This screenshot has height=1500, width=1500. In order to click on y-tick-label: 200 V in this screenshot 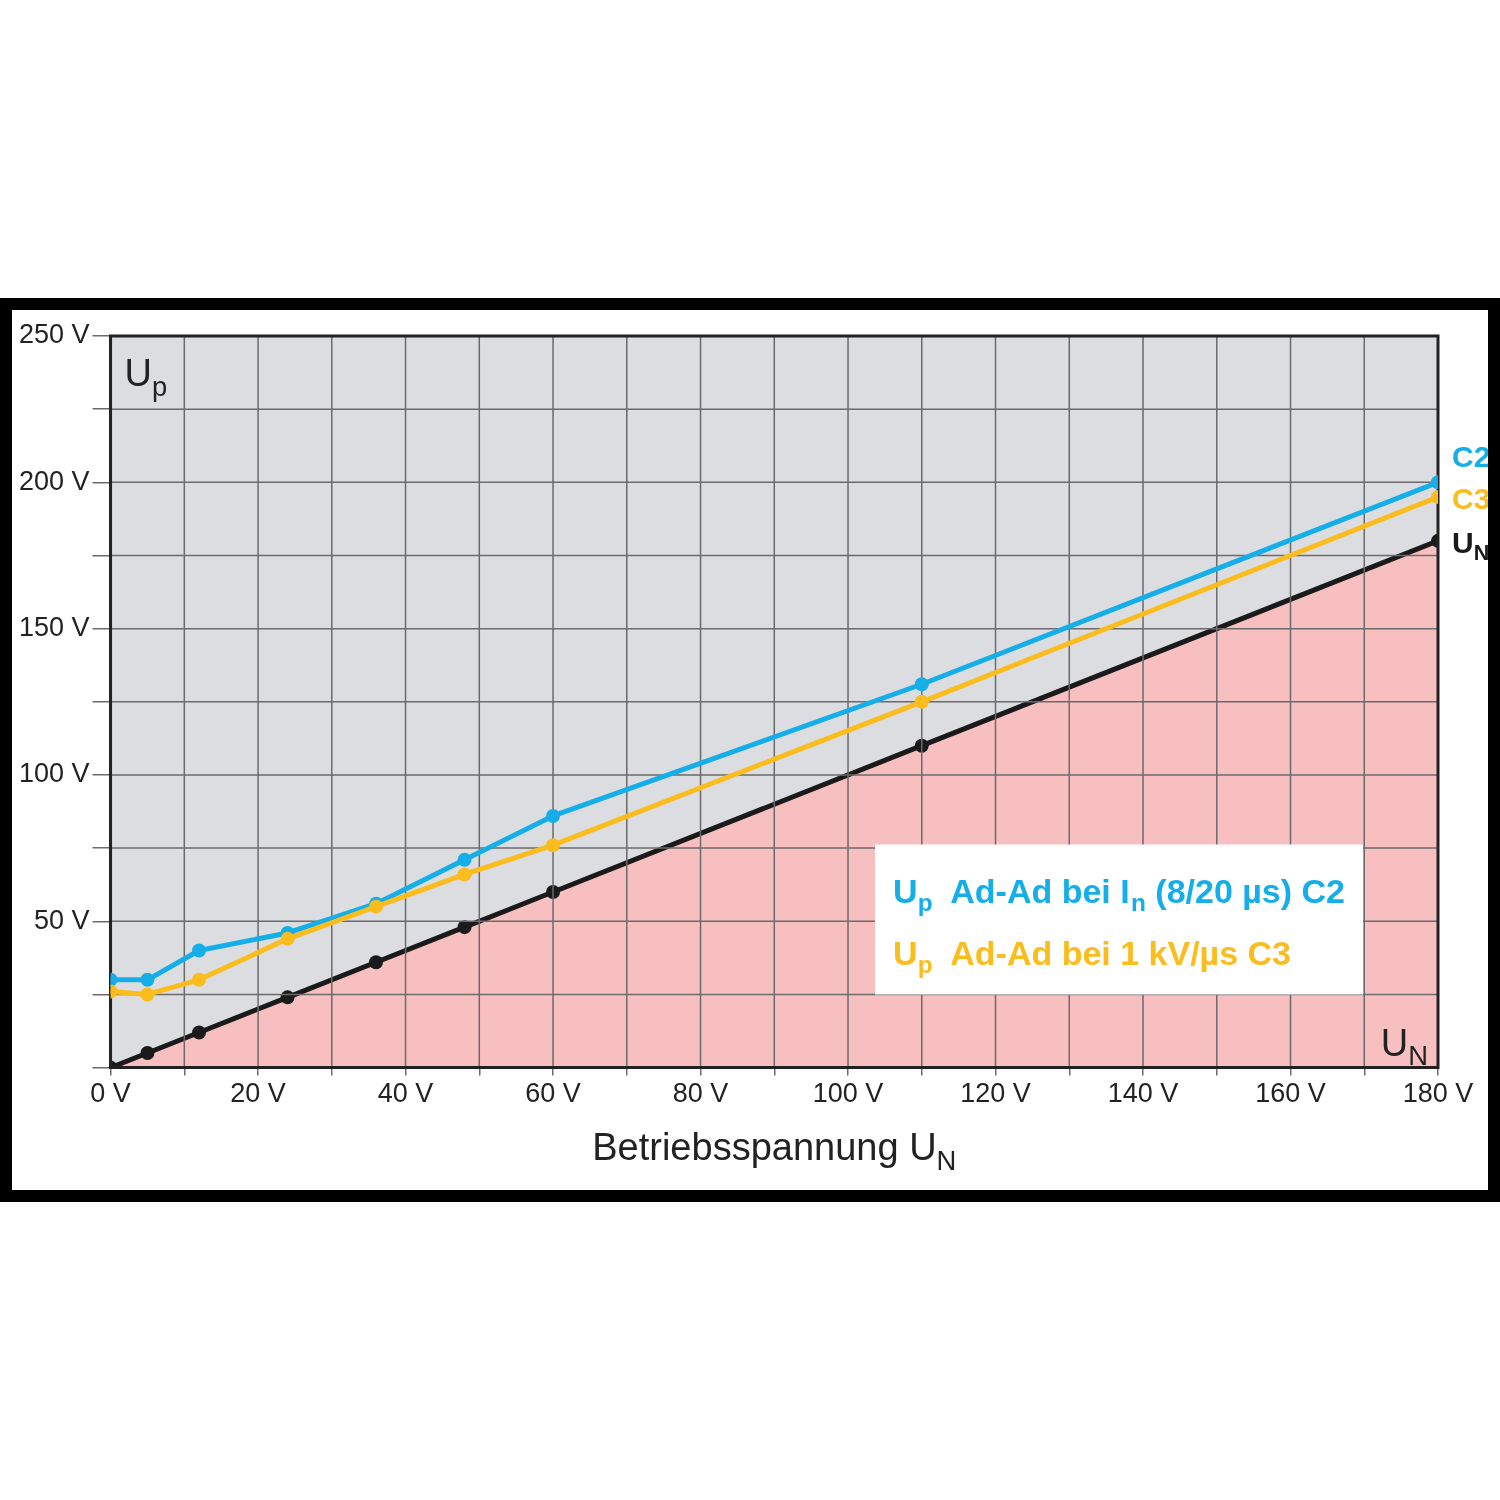, I will do `click(54, 480)`.